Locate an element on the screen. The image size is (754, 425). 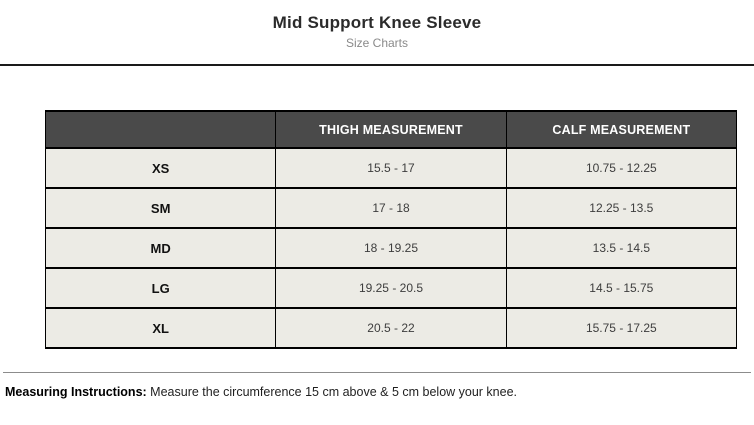
table-row: MD 18 - 19.25 13.5 - 14.5 is located at coordinates (391, 248).